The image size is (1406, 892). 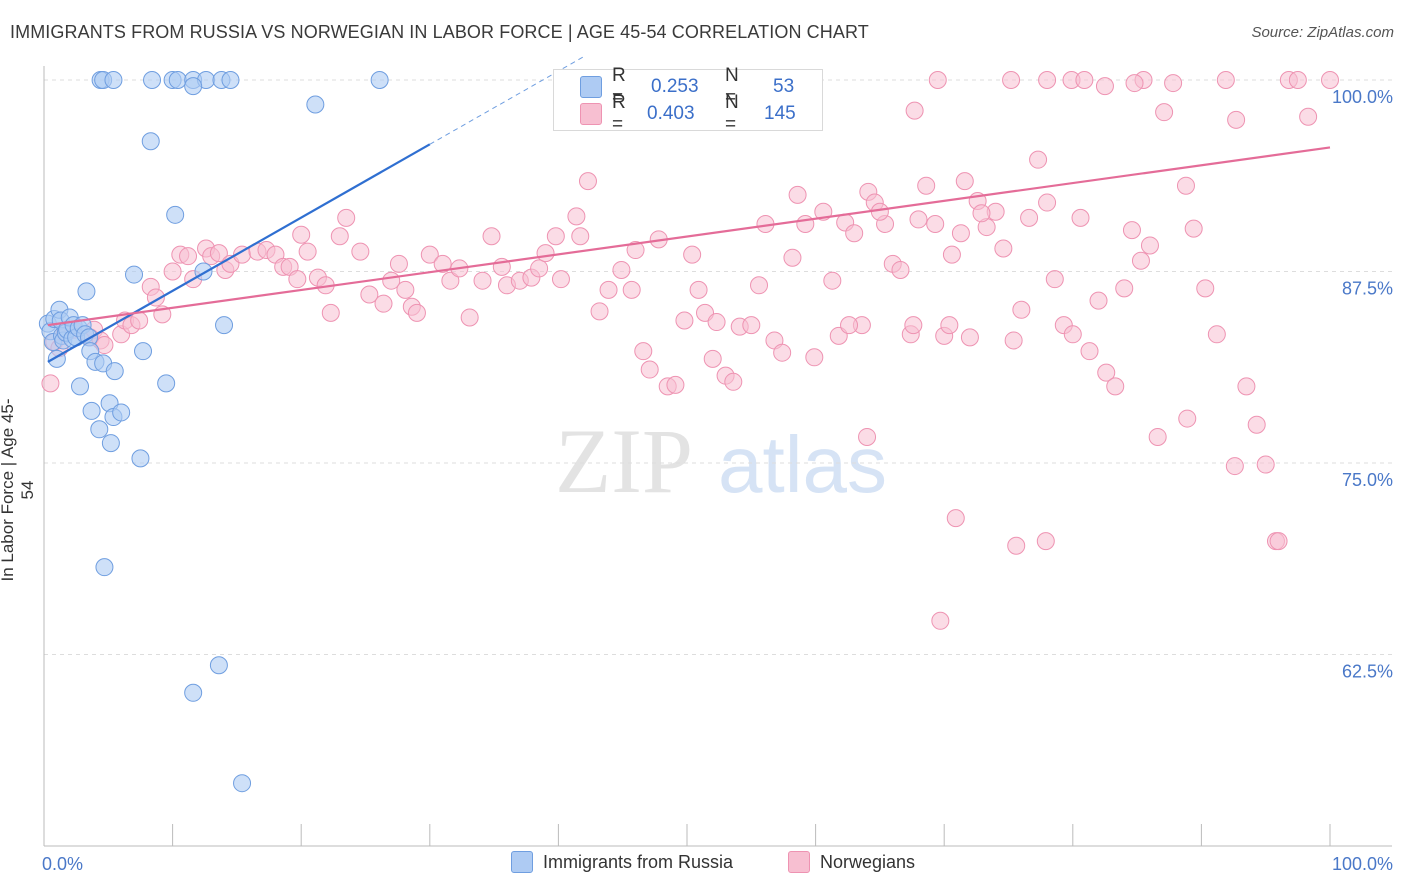 What do you see at coordinates (591, 87) in the screenshot?
I see `legend-swatch-russia` at bounding box center [591, 87].